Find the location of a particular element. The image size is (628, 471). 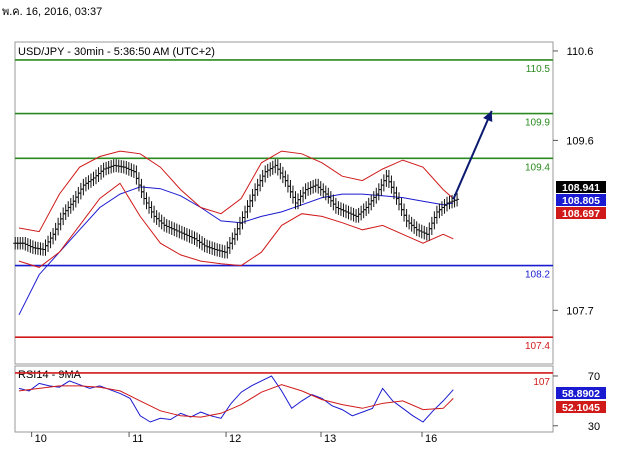

rsi-series-rsi14 is located at coordinates (236, 399).